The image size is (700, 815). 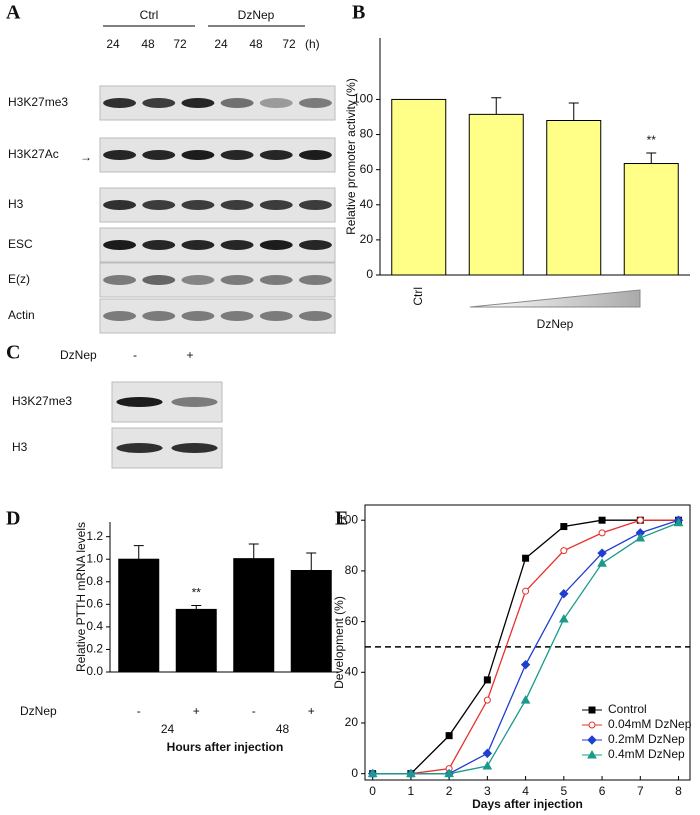 What do you see at coordinates (650, 724) in the screenshot?
I see `legend-label: 0.04mM DzNep` at bounding box center [650, 724].